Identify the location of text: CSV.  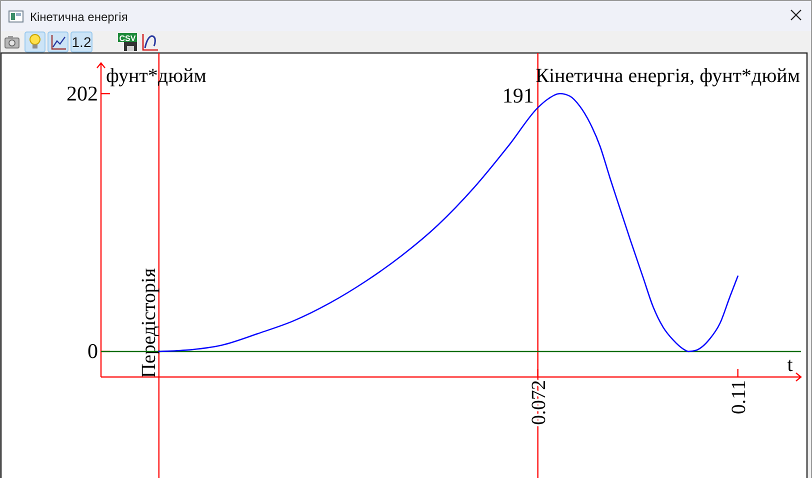
(127, 38).